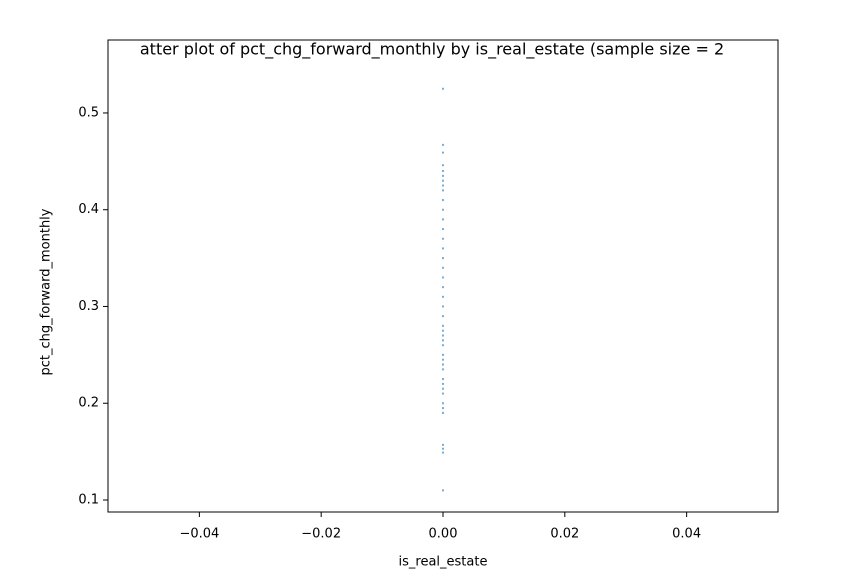 This screenshot has width=864, height=576. What do you see at coordinates (88, 209) in the screenshot?
I see `y-tick-label: 0.4` at bounding box center [88, 209].